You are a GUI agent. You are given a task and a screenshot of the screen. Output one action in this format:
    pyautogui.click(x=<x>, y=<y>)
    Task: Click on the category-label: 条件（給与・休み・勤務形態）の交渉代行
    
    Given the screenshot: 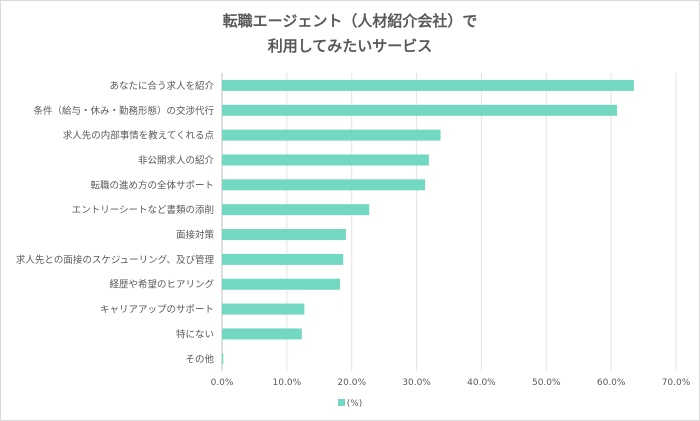 What is the action you would take?
    pyautogui.click(x=123, y=111)
    